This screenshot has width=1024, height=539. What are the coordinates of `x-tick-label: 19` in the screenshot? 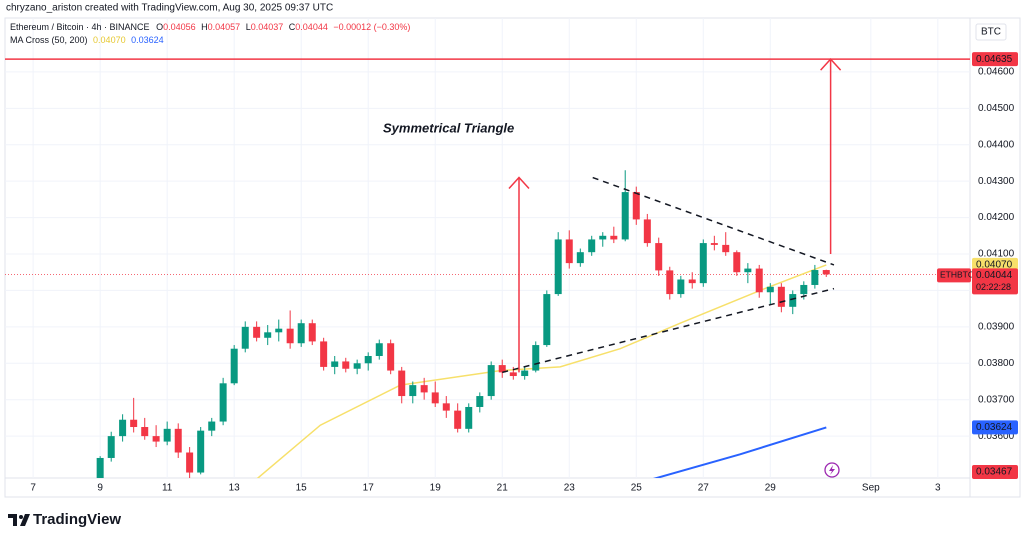 It's located at (436, 488).